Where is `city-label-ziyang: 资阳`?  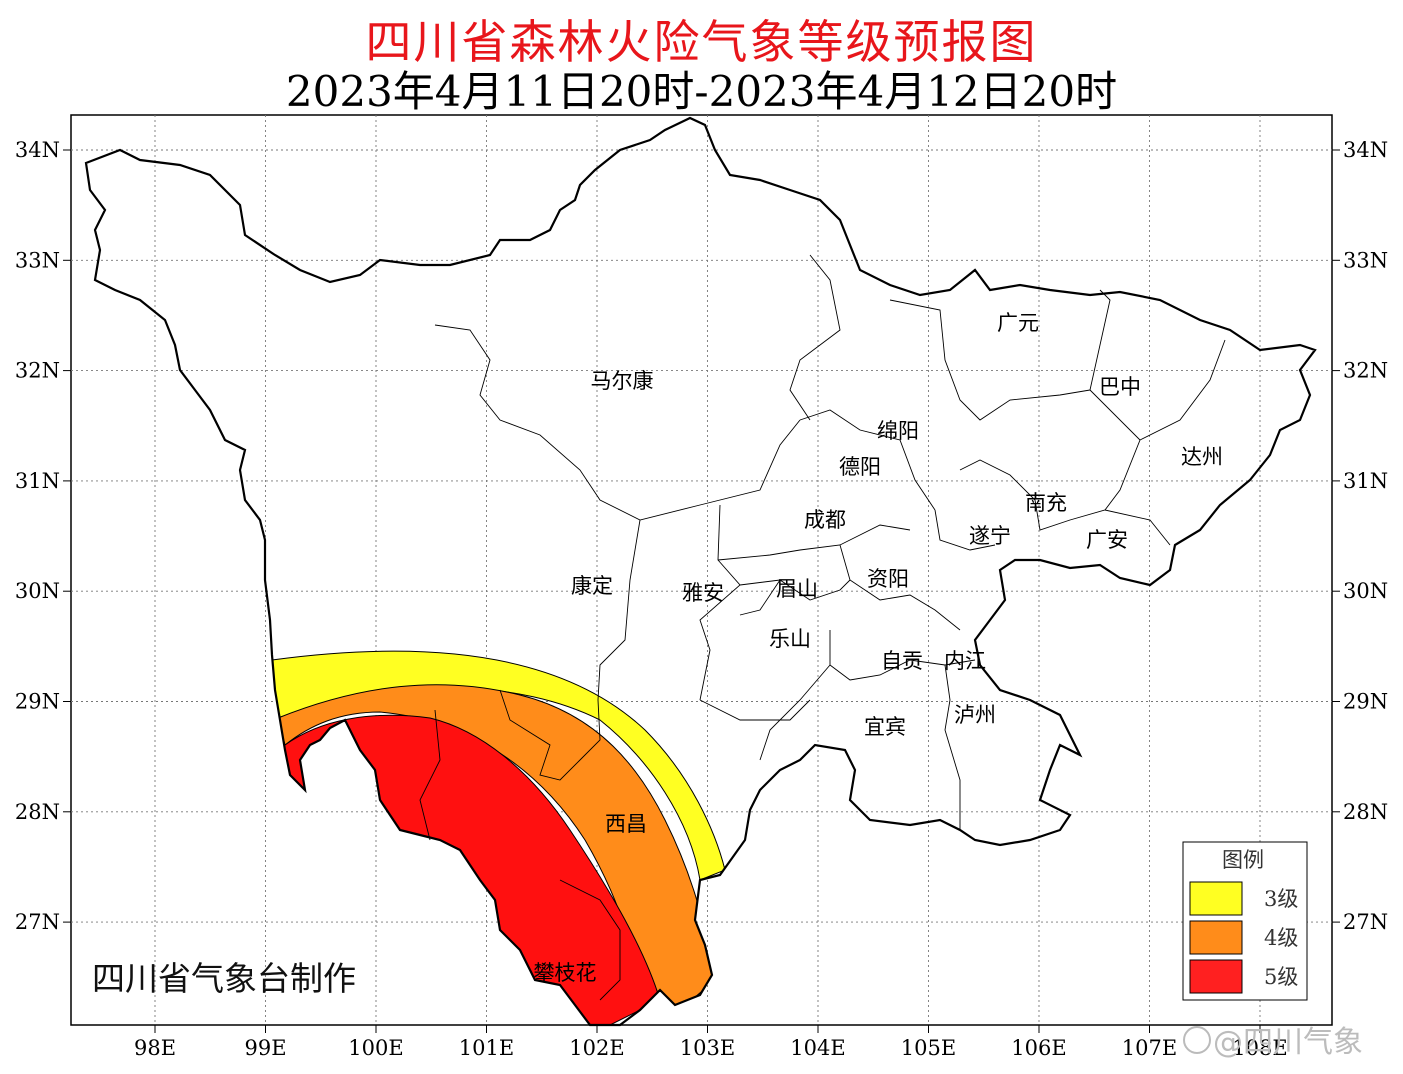 city-label-ziyang: 资阳 is located at coordinates (888, 579).